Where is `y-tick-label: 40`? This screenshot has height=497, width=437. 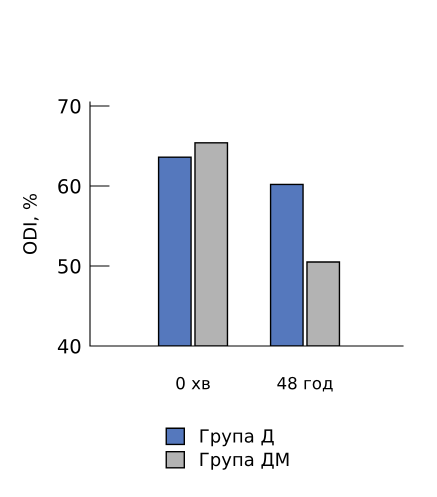 y-tick-label: 40 is located at coordinates (69, 346).